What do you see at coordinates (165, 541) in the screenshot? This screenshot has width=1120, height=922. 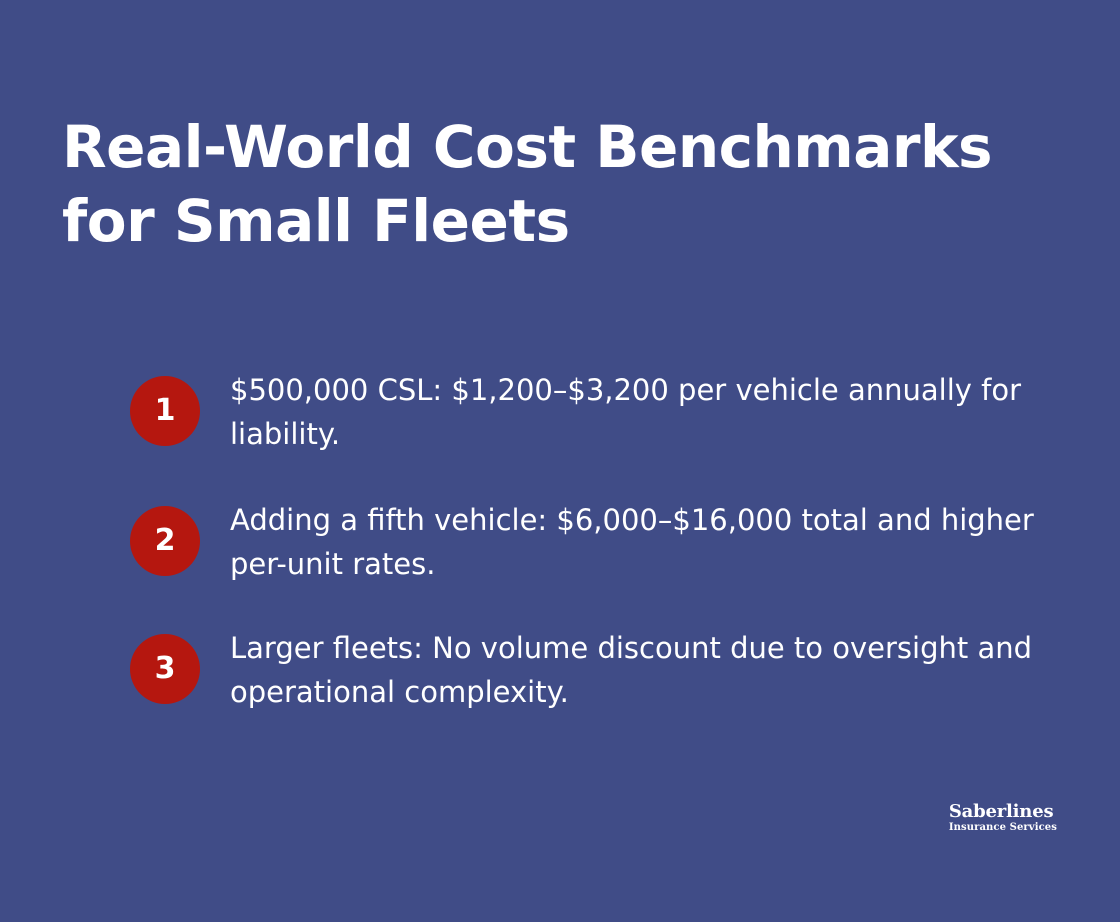 I see `number-badge: 2` at bounding box center [165, 541].